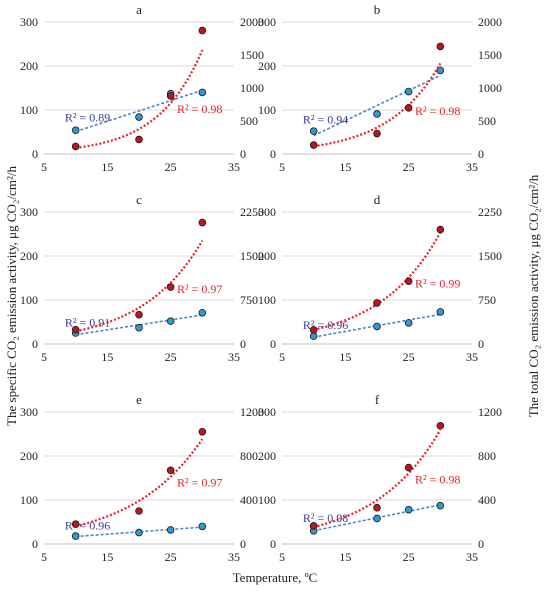  I want to click on x-axis-title: Temperature, ºC, so click(275, 577).